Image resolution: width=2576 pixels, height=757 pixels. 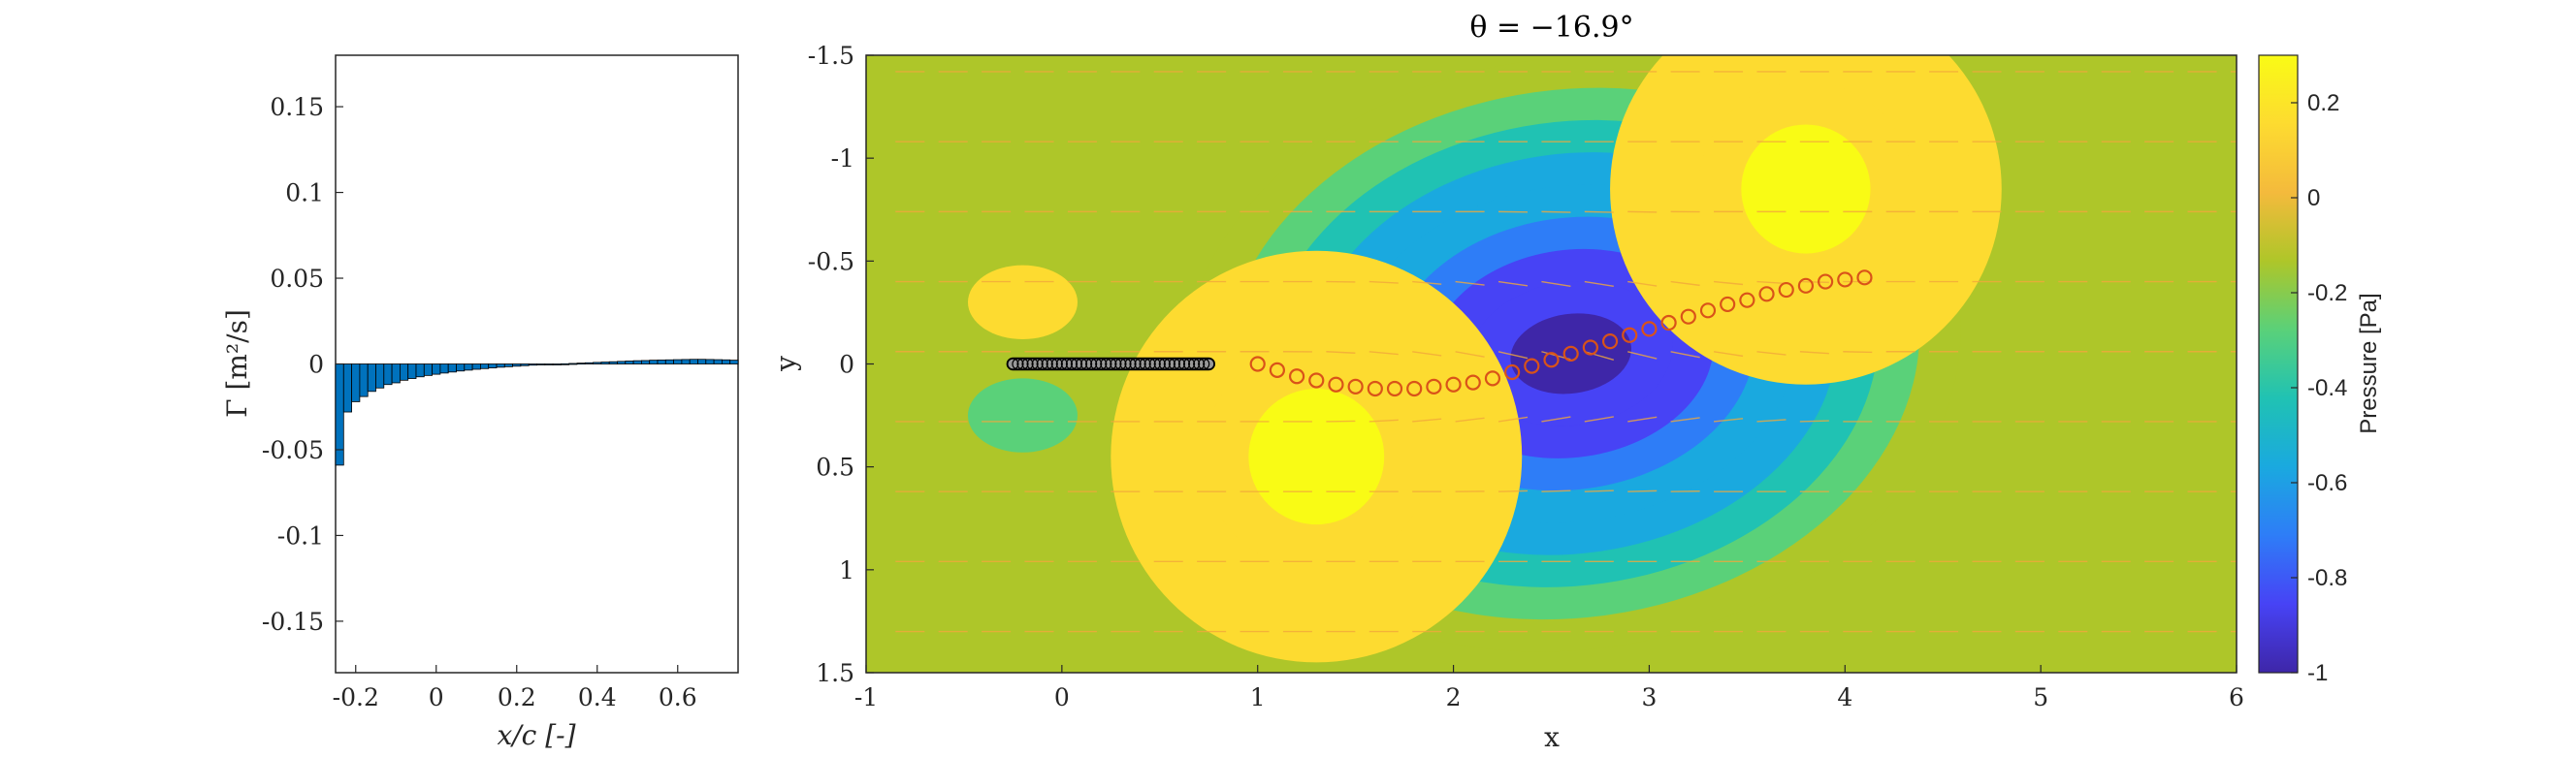 I want to click on y-tick-label: -0.15, so click(x=293, y=622).